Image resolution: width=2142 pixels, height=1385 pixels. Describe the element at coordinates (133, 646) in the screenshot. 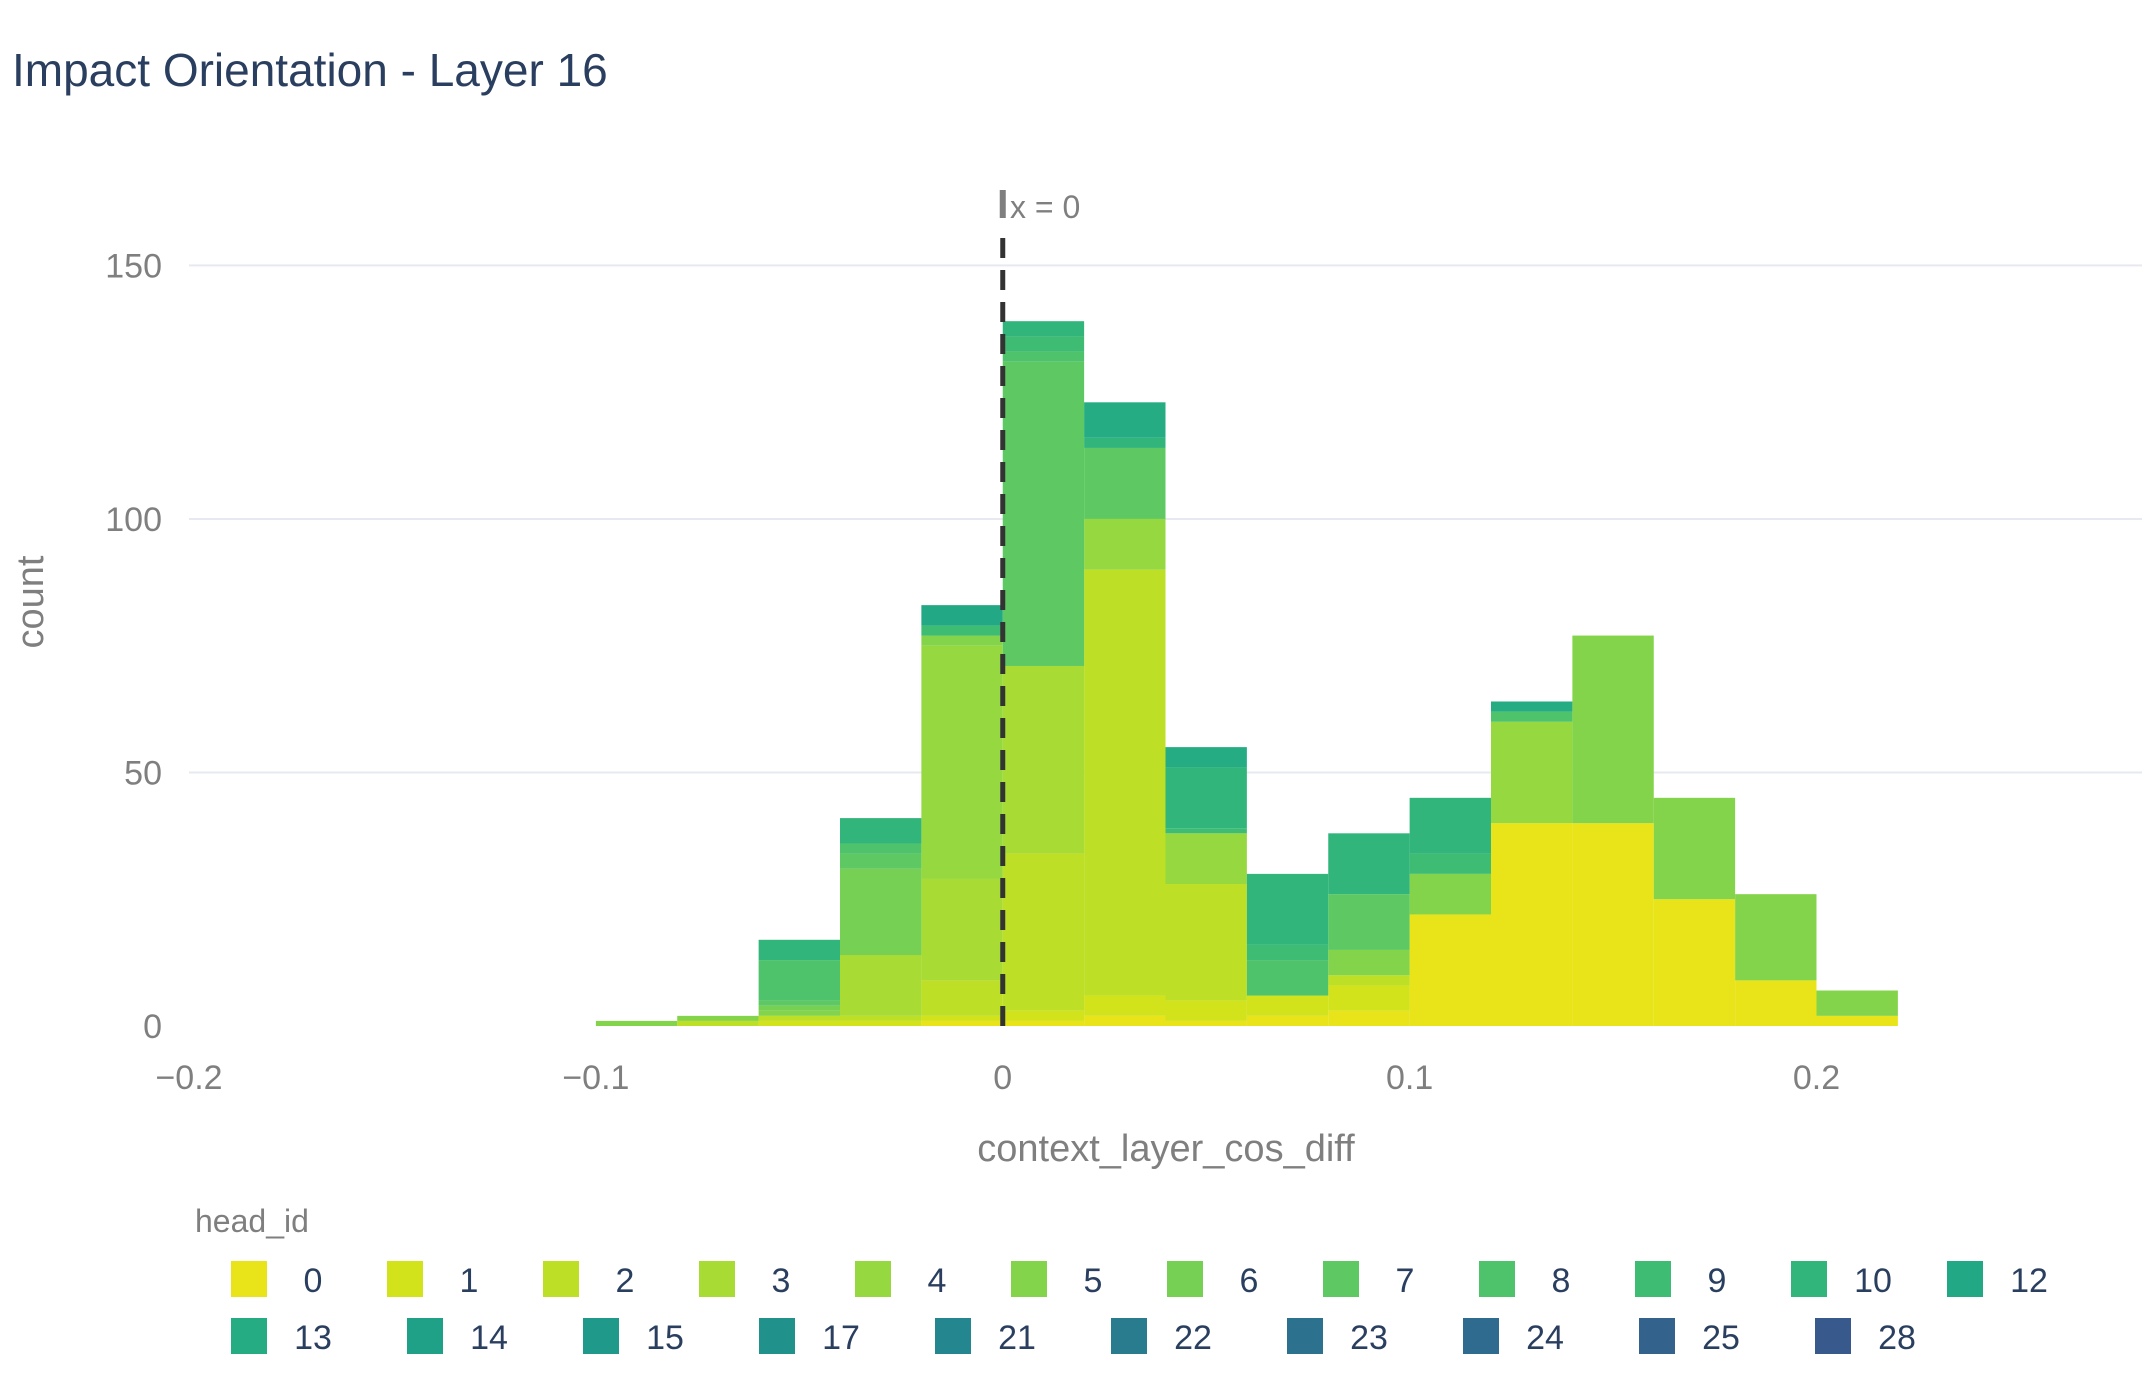

I see `y-axis-ticks: 0 50 100 150` at that location.